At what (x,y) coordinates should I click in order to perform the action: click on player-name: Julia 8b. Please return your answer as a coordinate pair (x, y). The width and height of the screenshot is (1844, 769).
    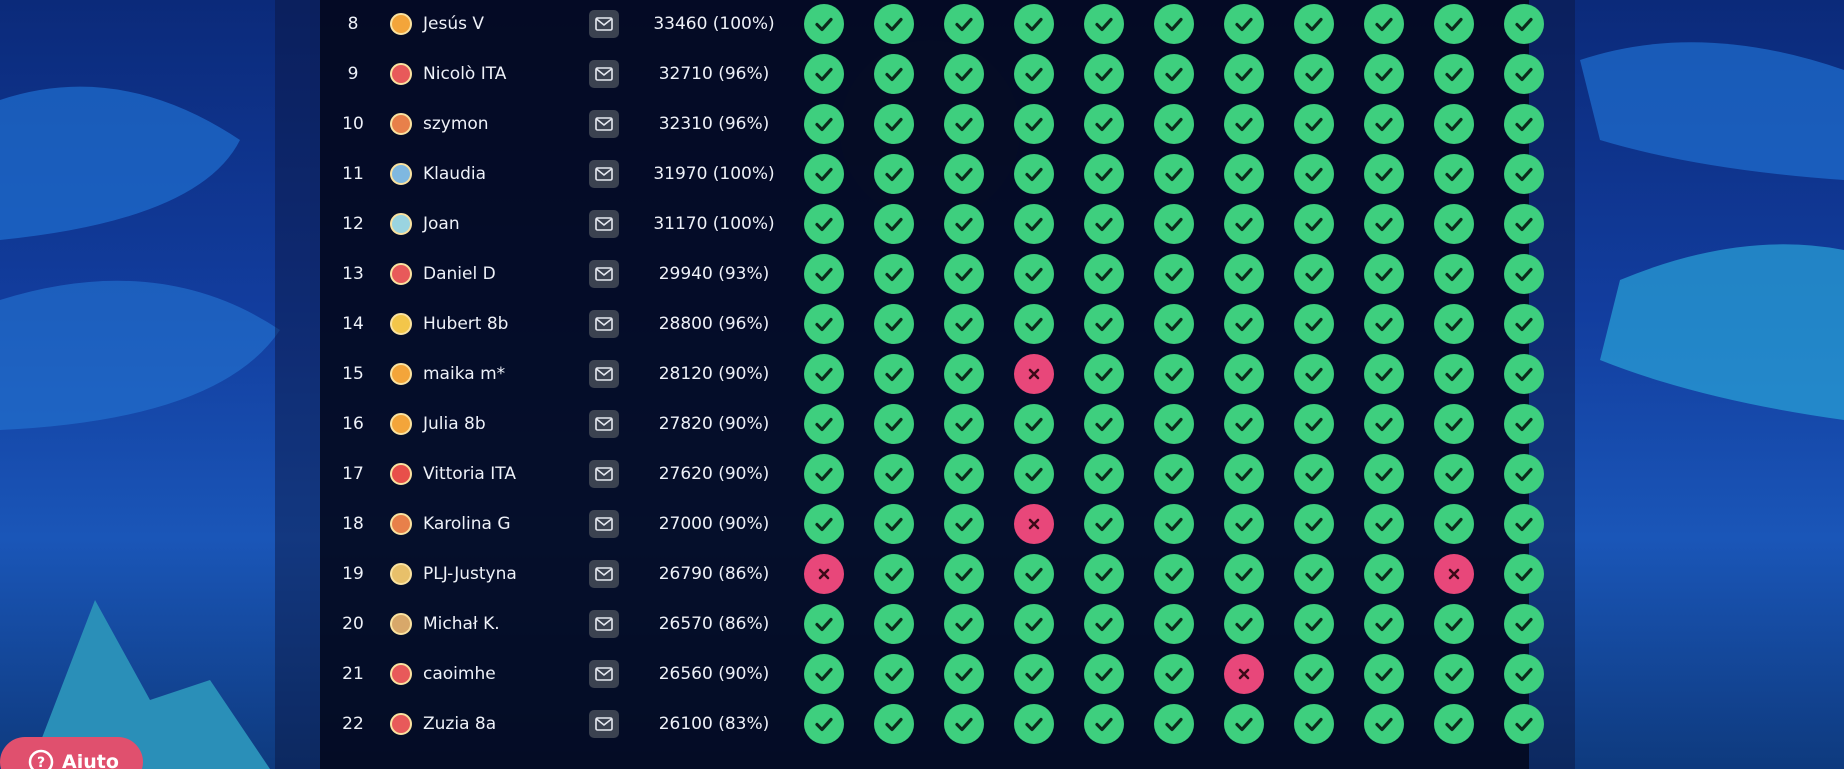
    Looking at the image, I should click on (454, 423).